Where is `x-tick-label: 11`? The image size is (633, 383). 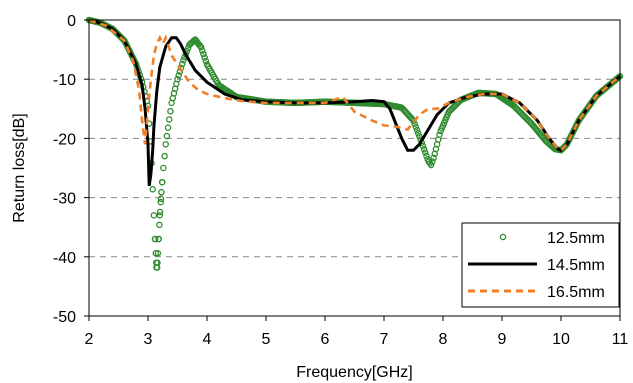
x-tick-label: 11 is located at coordinates (620, 339).